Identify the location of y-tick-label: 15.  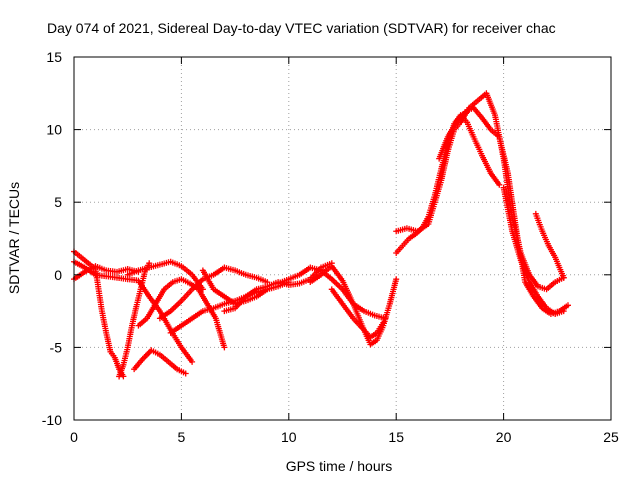
(54, 57).